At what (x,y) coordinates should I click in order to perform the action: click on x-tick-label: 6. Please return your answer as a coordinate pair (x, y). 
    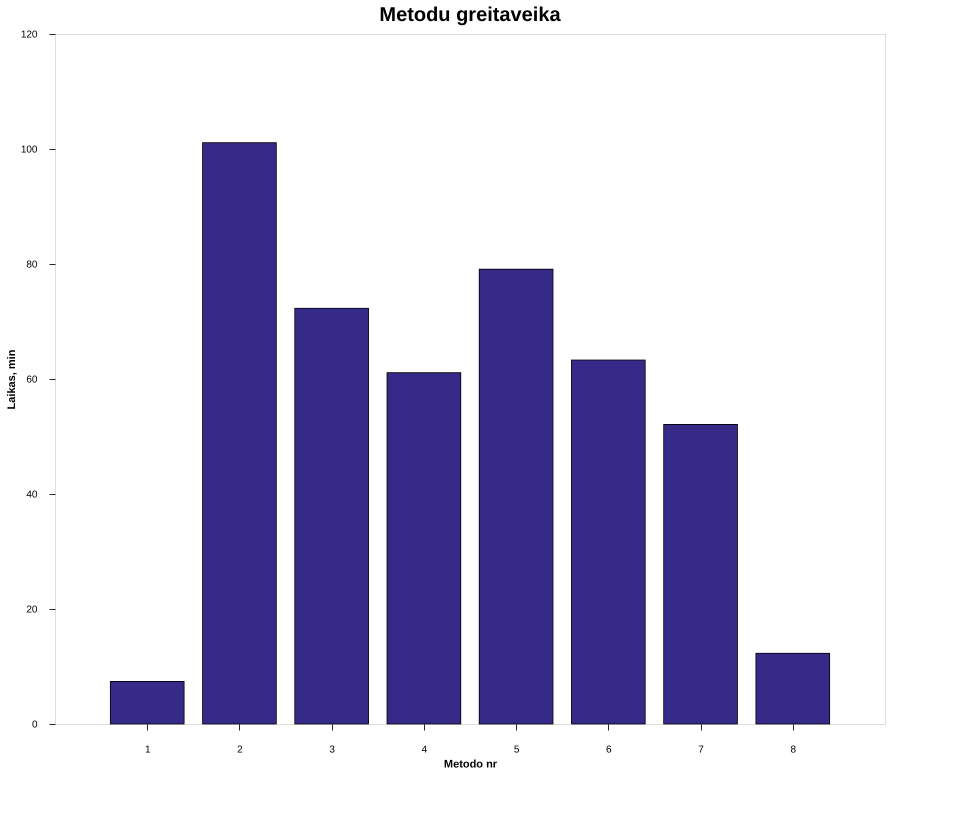
    Looking at the image, I should click on (609, 750).